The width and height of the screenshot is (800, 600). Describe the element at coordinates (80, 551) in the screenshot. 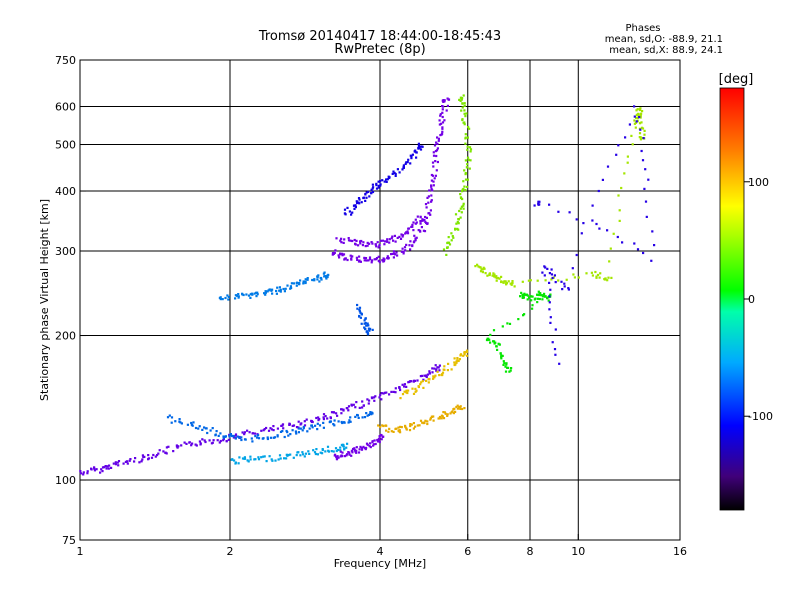

I see `x-tick-label: 1` at that location.